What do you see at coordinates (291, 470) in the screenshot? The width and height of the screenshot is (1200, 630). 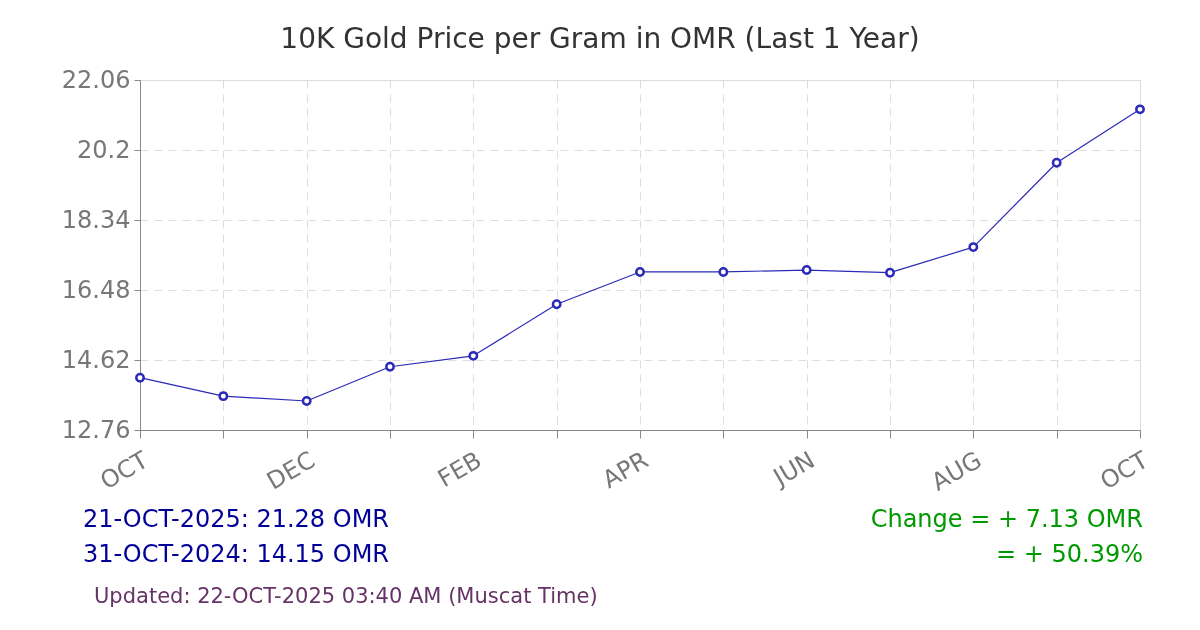 I see `x-tick-label: DEC` at bounding box center [291, 470].